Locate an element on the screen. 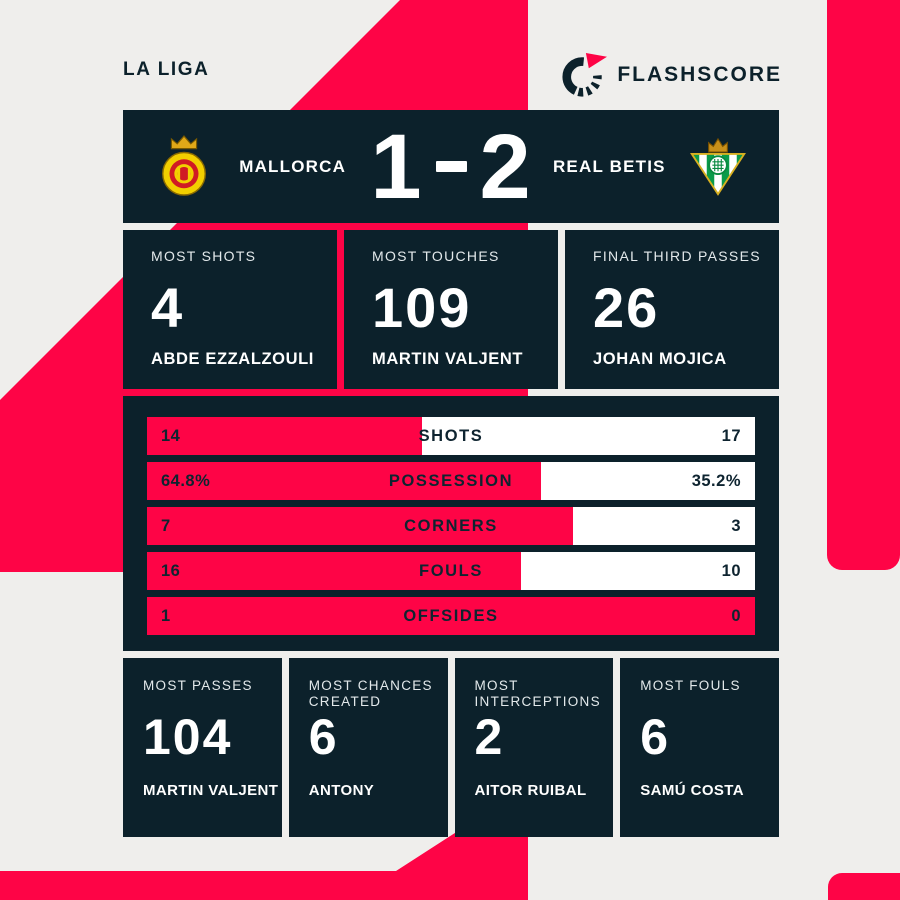  flashscore-logo: FLASHSCORE is located at coordinates (671, 75).